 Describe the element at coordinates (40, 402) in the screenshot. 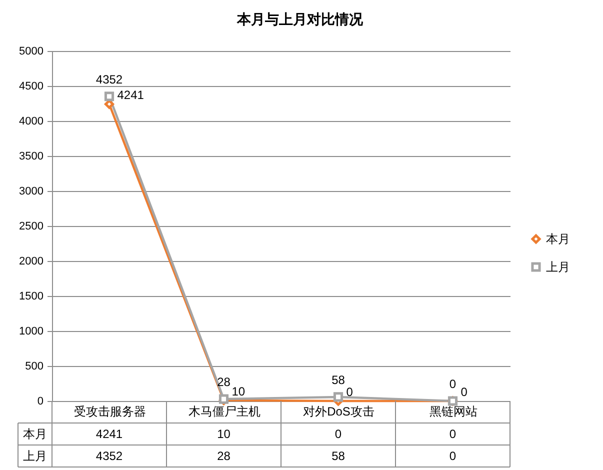

I see `y-tick-label: 0` at that location.